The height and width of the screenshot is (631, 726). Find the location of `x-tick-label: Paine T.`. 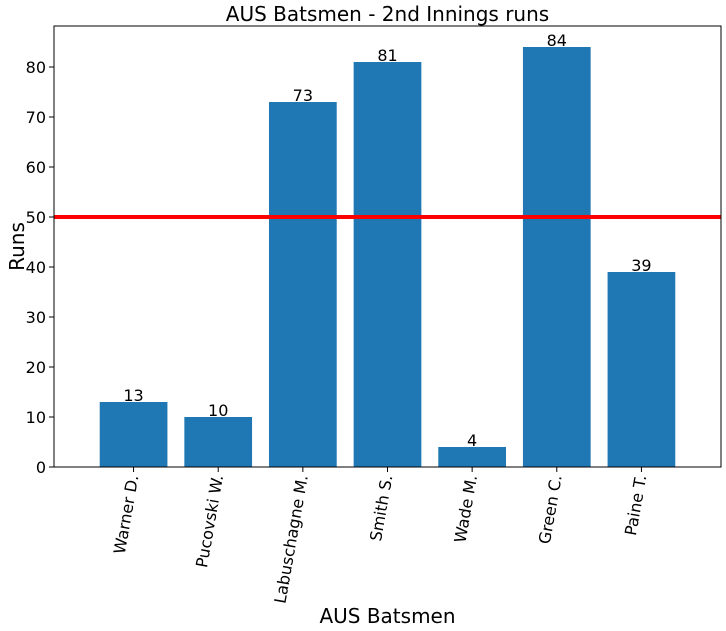

x-tick-label: Paine T. is located at coordinates (635, 505).